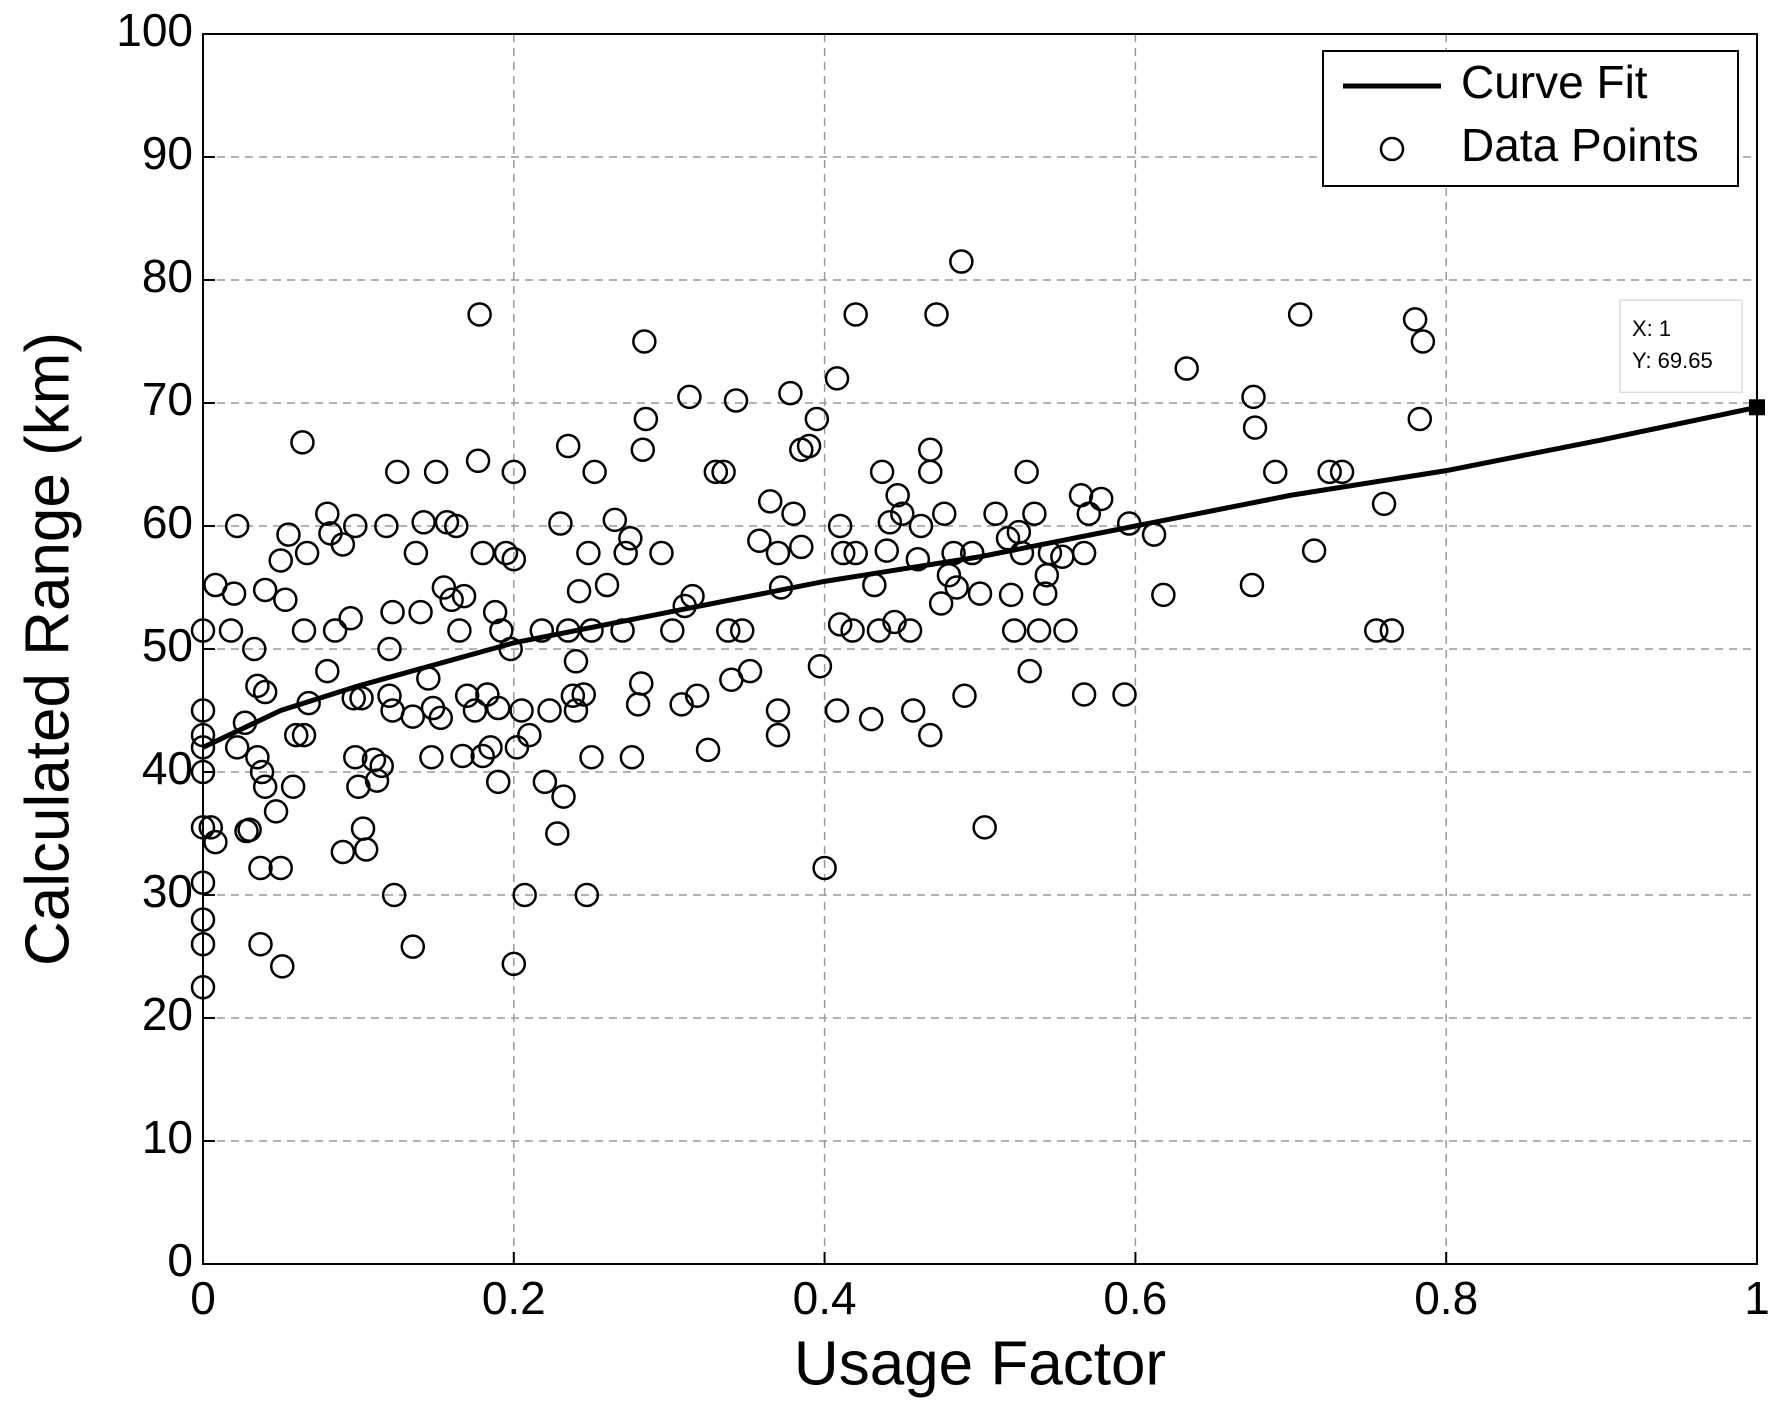 The width and height of the screenshot is (1776, 1405). Describe the element at coordinates (167, 276) in the screenshot. I see `y-tick-label: 80` at that location.